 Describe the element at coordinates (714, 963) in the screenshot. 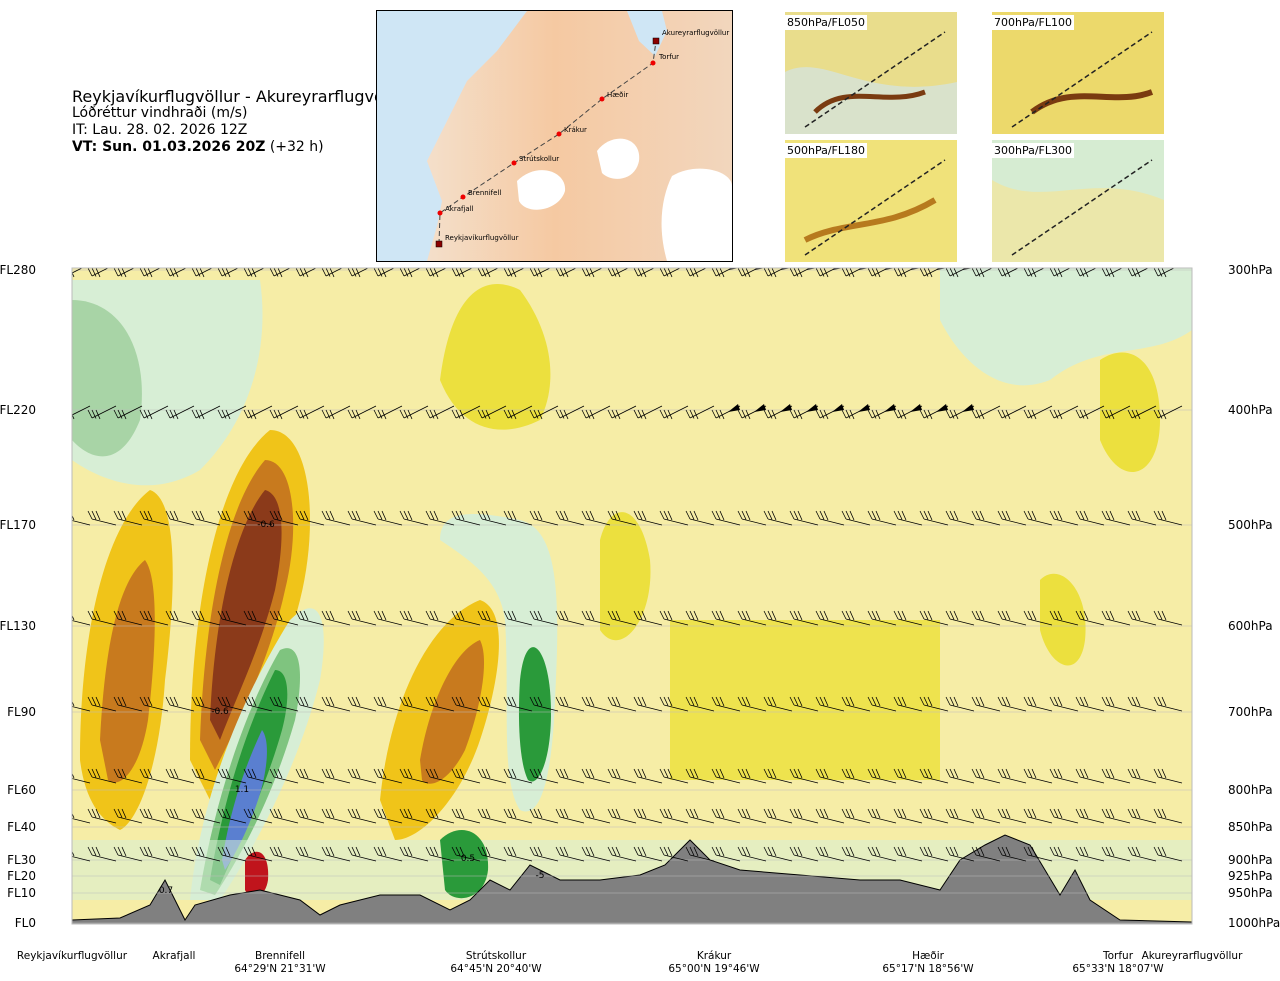

I see `route-point-label: Krákur 65°00'N 19°46'W` at that location.